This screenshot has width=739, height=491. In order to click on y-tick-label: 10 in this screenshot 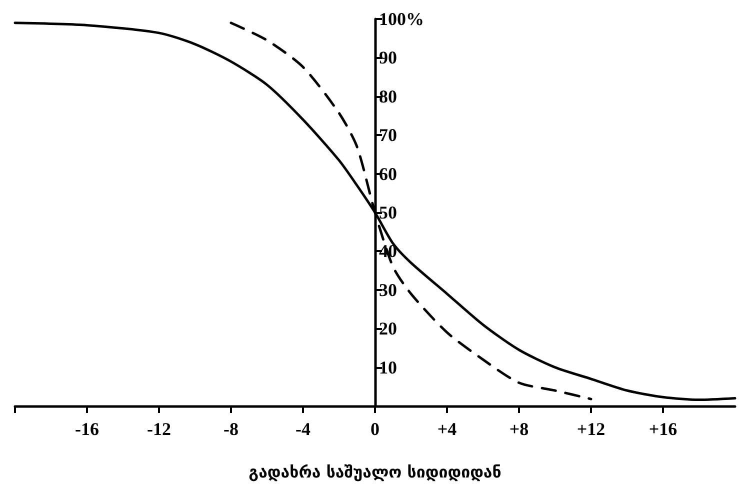, I will do `click(388, 367)`.